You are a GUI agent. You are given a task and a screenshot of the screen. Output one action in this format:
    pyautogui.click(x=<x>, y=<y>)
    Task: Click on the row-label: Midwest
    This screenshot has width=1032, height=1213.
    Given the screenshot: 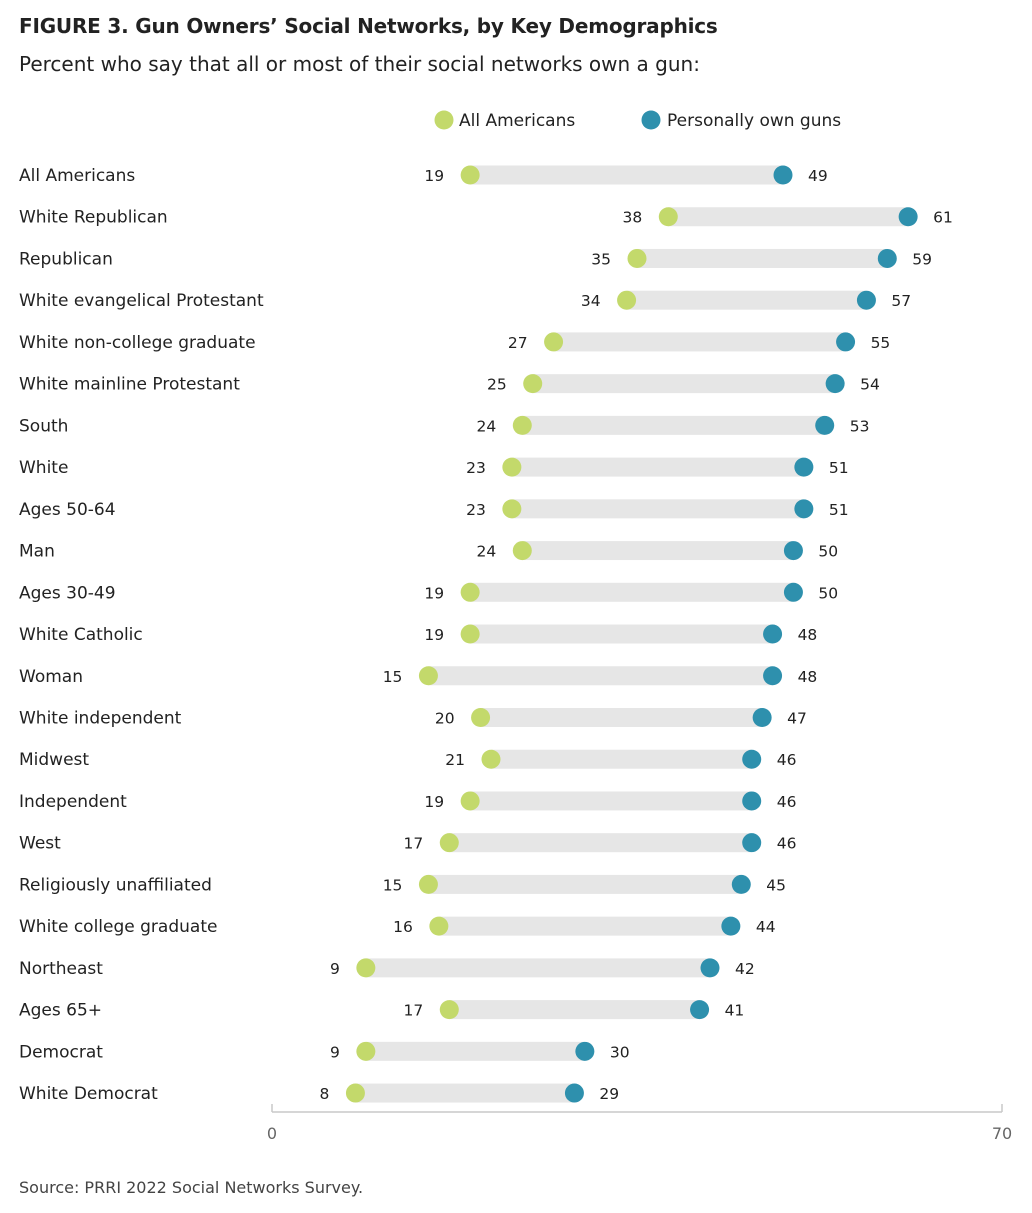 What is the action you would take?
    pyautogui.click(x=54, y=760)
    